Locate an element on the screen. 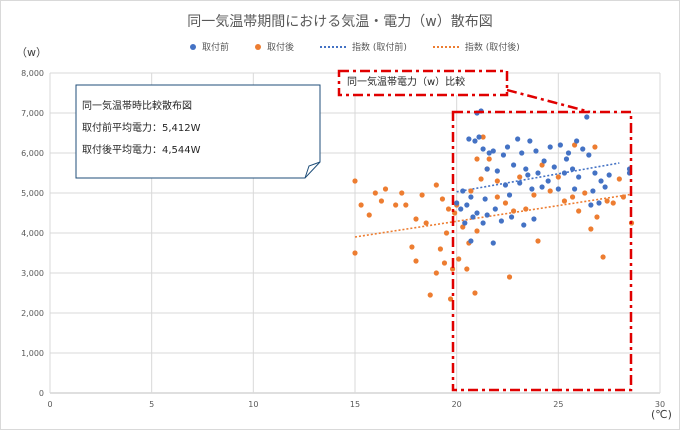 This screenshot has height=430, width=680. x-tick-label: 25 is located at coordinates (558, 404).